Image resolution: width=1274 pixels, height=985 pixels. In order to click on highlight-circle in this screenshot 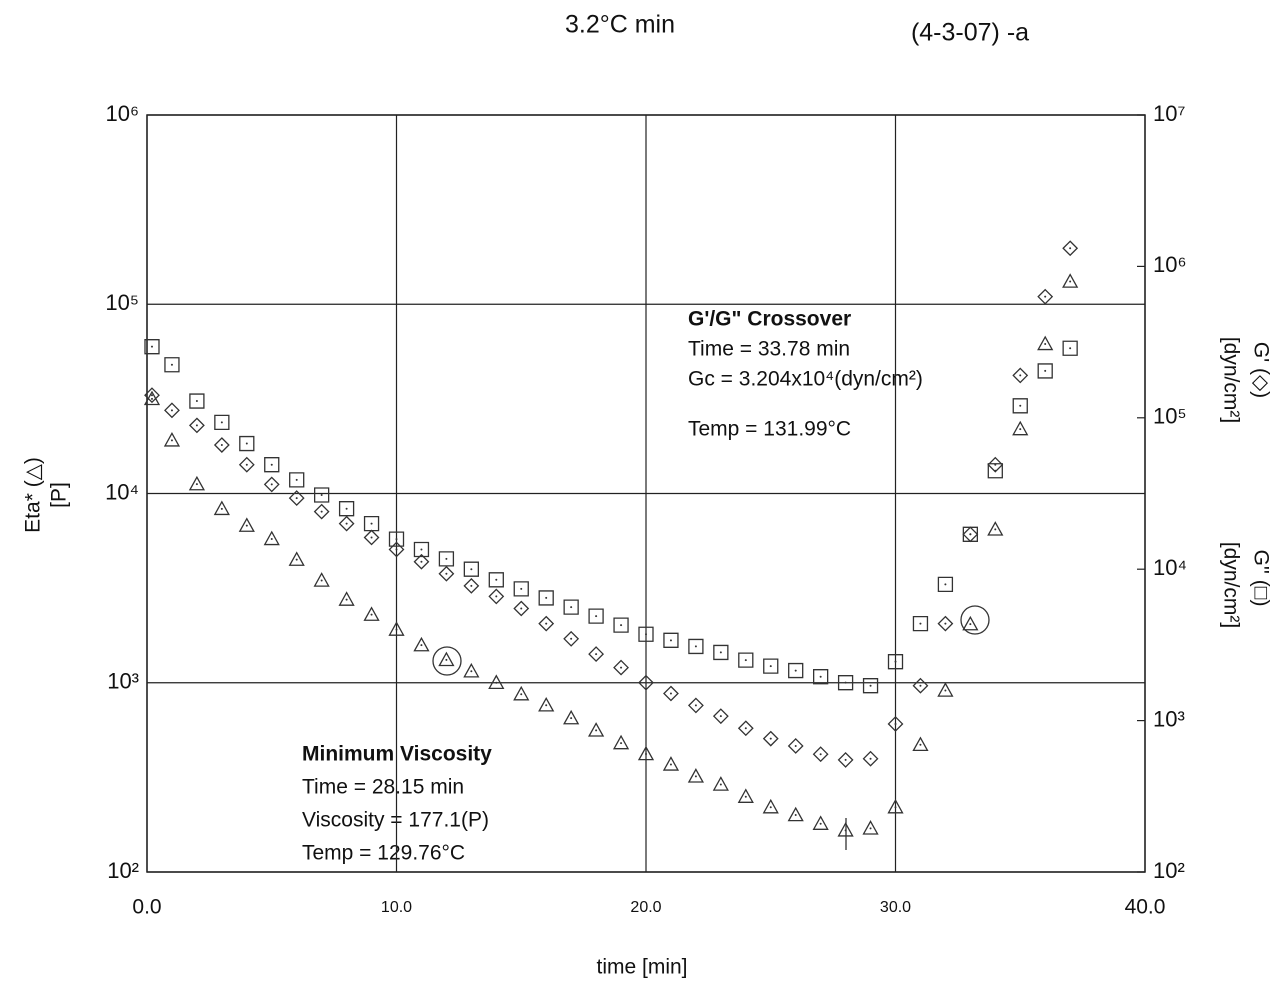, I will do `click(447, 661)`.